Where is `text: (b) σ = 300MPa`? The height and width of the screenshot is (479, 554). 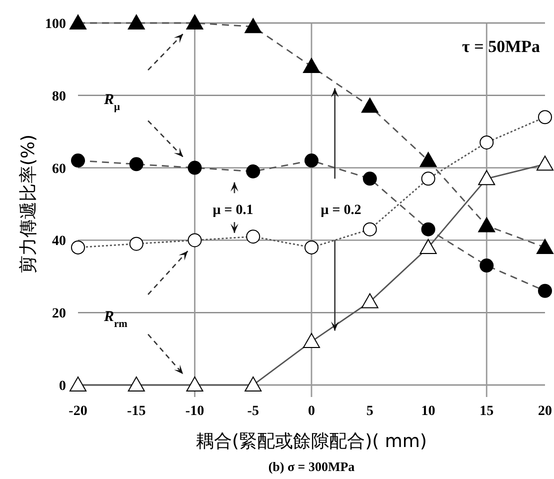
text: (b) σ = 300MPa is located at coordinates (312, 466).